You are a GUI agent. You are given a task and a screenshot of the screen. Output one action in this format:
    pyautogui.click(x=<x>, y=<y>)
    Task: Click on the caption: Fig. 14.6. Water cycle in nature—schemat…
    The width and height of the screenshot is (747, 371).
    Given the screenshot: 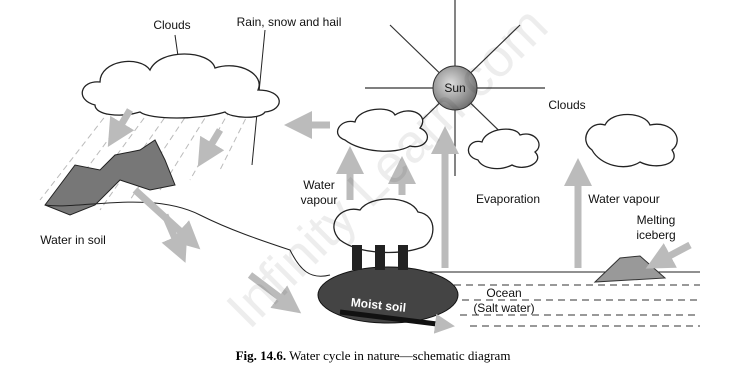 What is the action you would take?
    pyautogui.click(x=373, y=355)
    